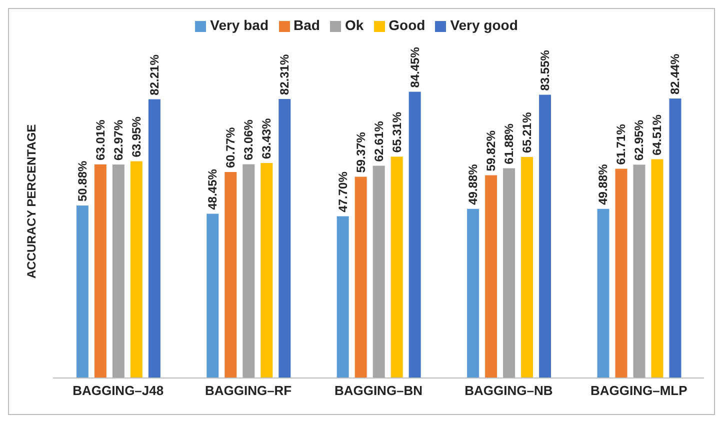 This screenshot has width=727, height=427. What do you see at coordinates (285, 74) in the screenshot?
I see `data-label: 82.31%` at bounding box center [285, 74].